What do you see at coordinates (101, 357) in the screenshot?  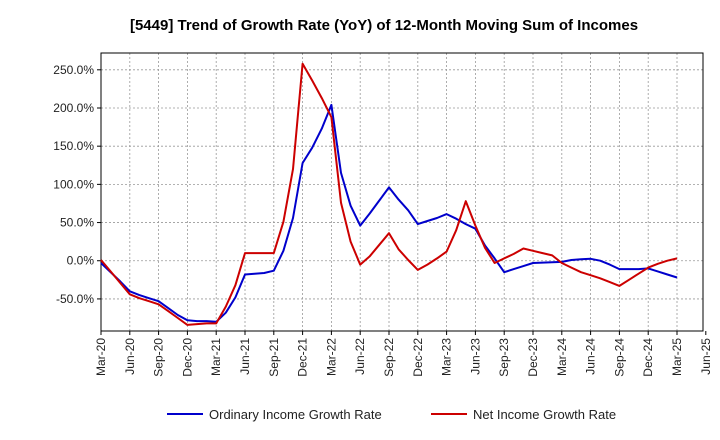 I see `x-tick-label: Mar-20` at bounding box center [101, 357].